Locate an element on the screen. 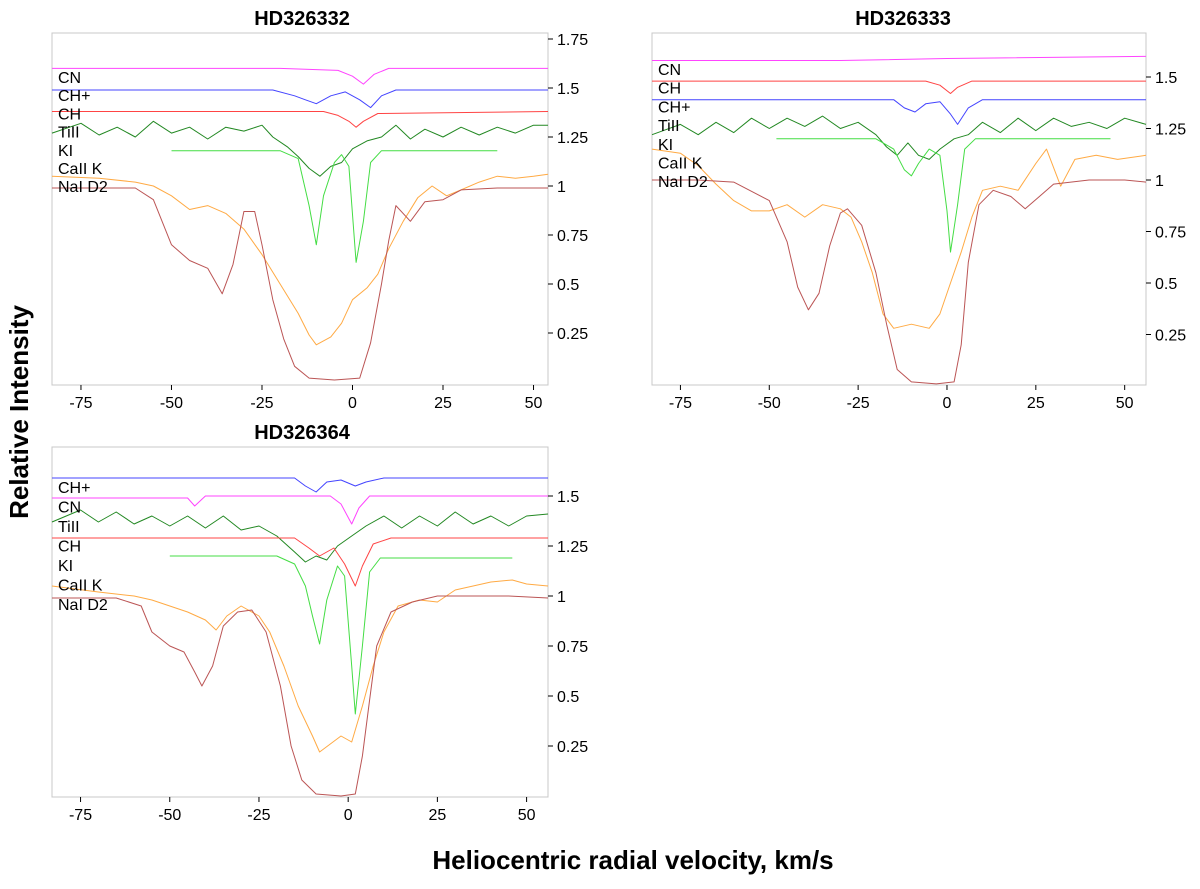  panel-title: HD326333 is located at coordinates (903, 19).